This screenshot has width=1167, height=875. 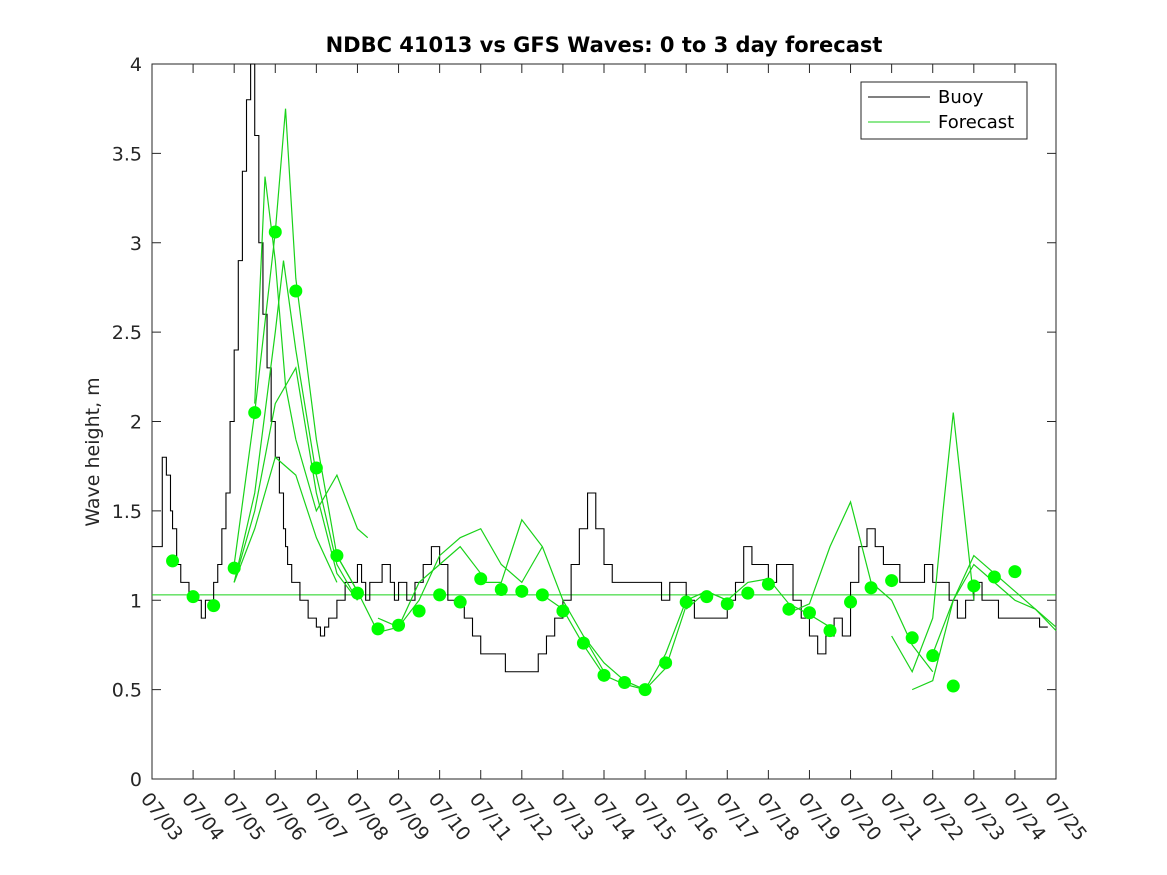 I want to click on legend-box, so click(x=944, y=110).